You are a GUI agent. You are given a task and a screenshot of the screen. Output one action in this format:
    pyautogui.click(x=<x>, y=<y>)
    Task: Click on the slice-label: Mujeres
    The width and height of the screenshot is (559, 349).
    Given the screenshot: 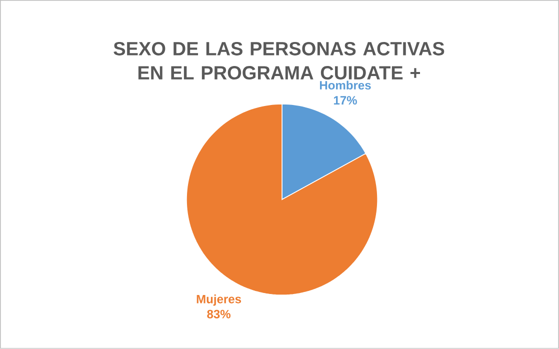 What is the action you would take?
    pyautogui.click(x=219, y=300)
    